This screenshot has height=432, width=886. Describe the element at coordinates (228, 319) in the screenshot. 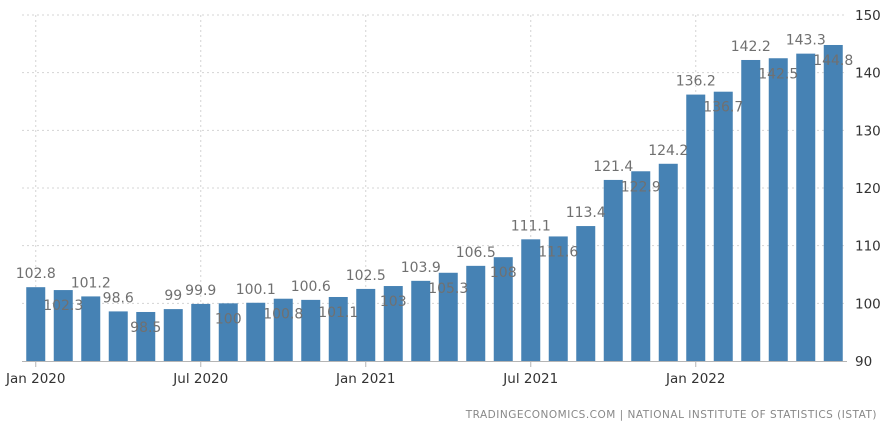

I see `data-label: 100` at that location.